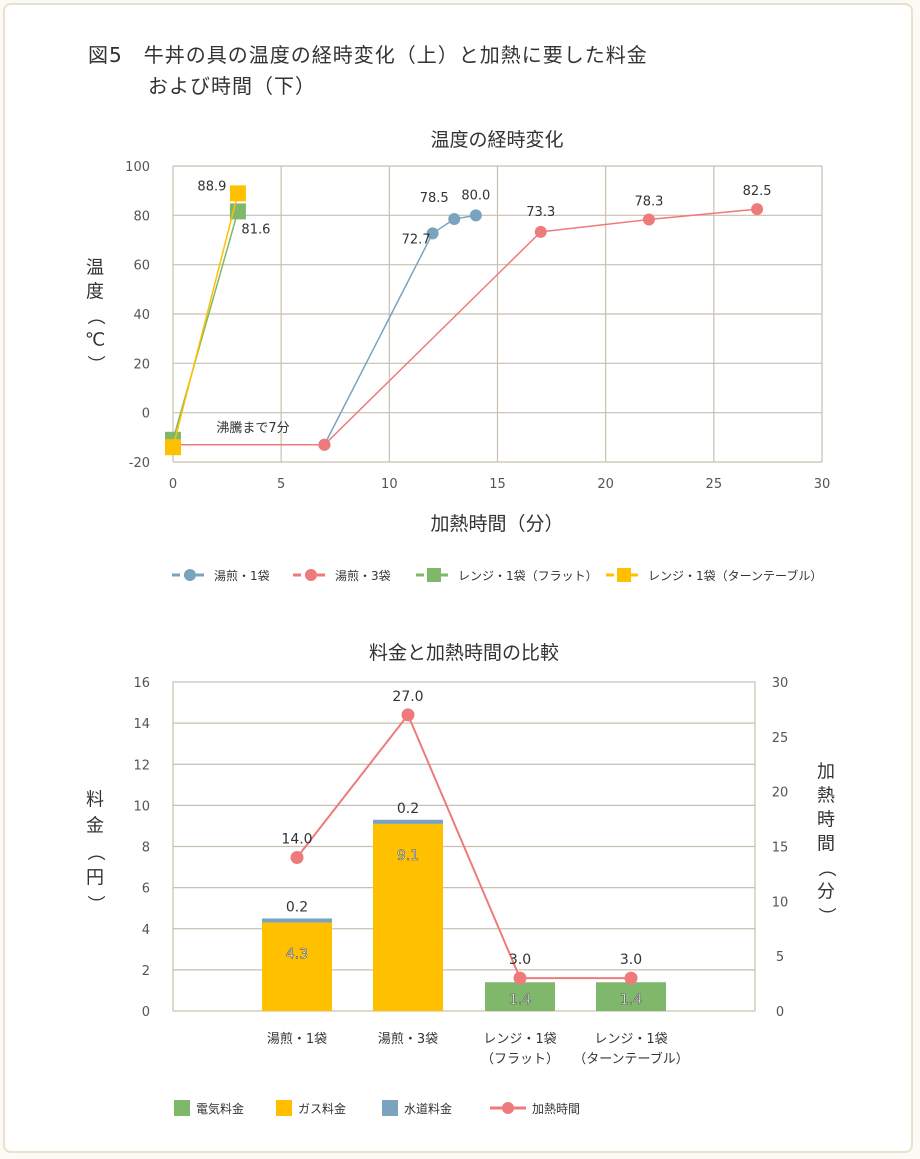  Describe the element at coordinates (211, 186) in the screenshot. I see `chart1-data-label: 88.9` at that location.